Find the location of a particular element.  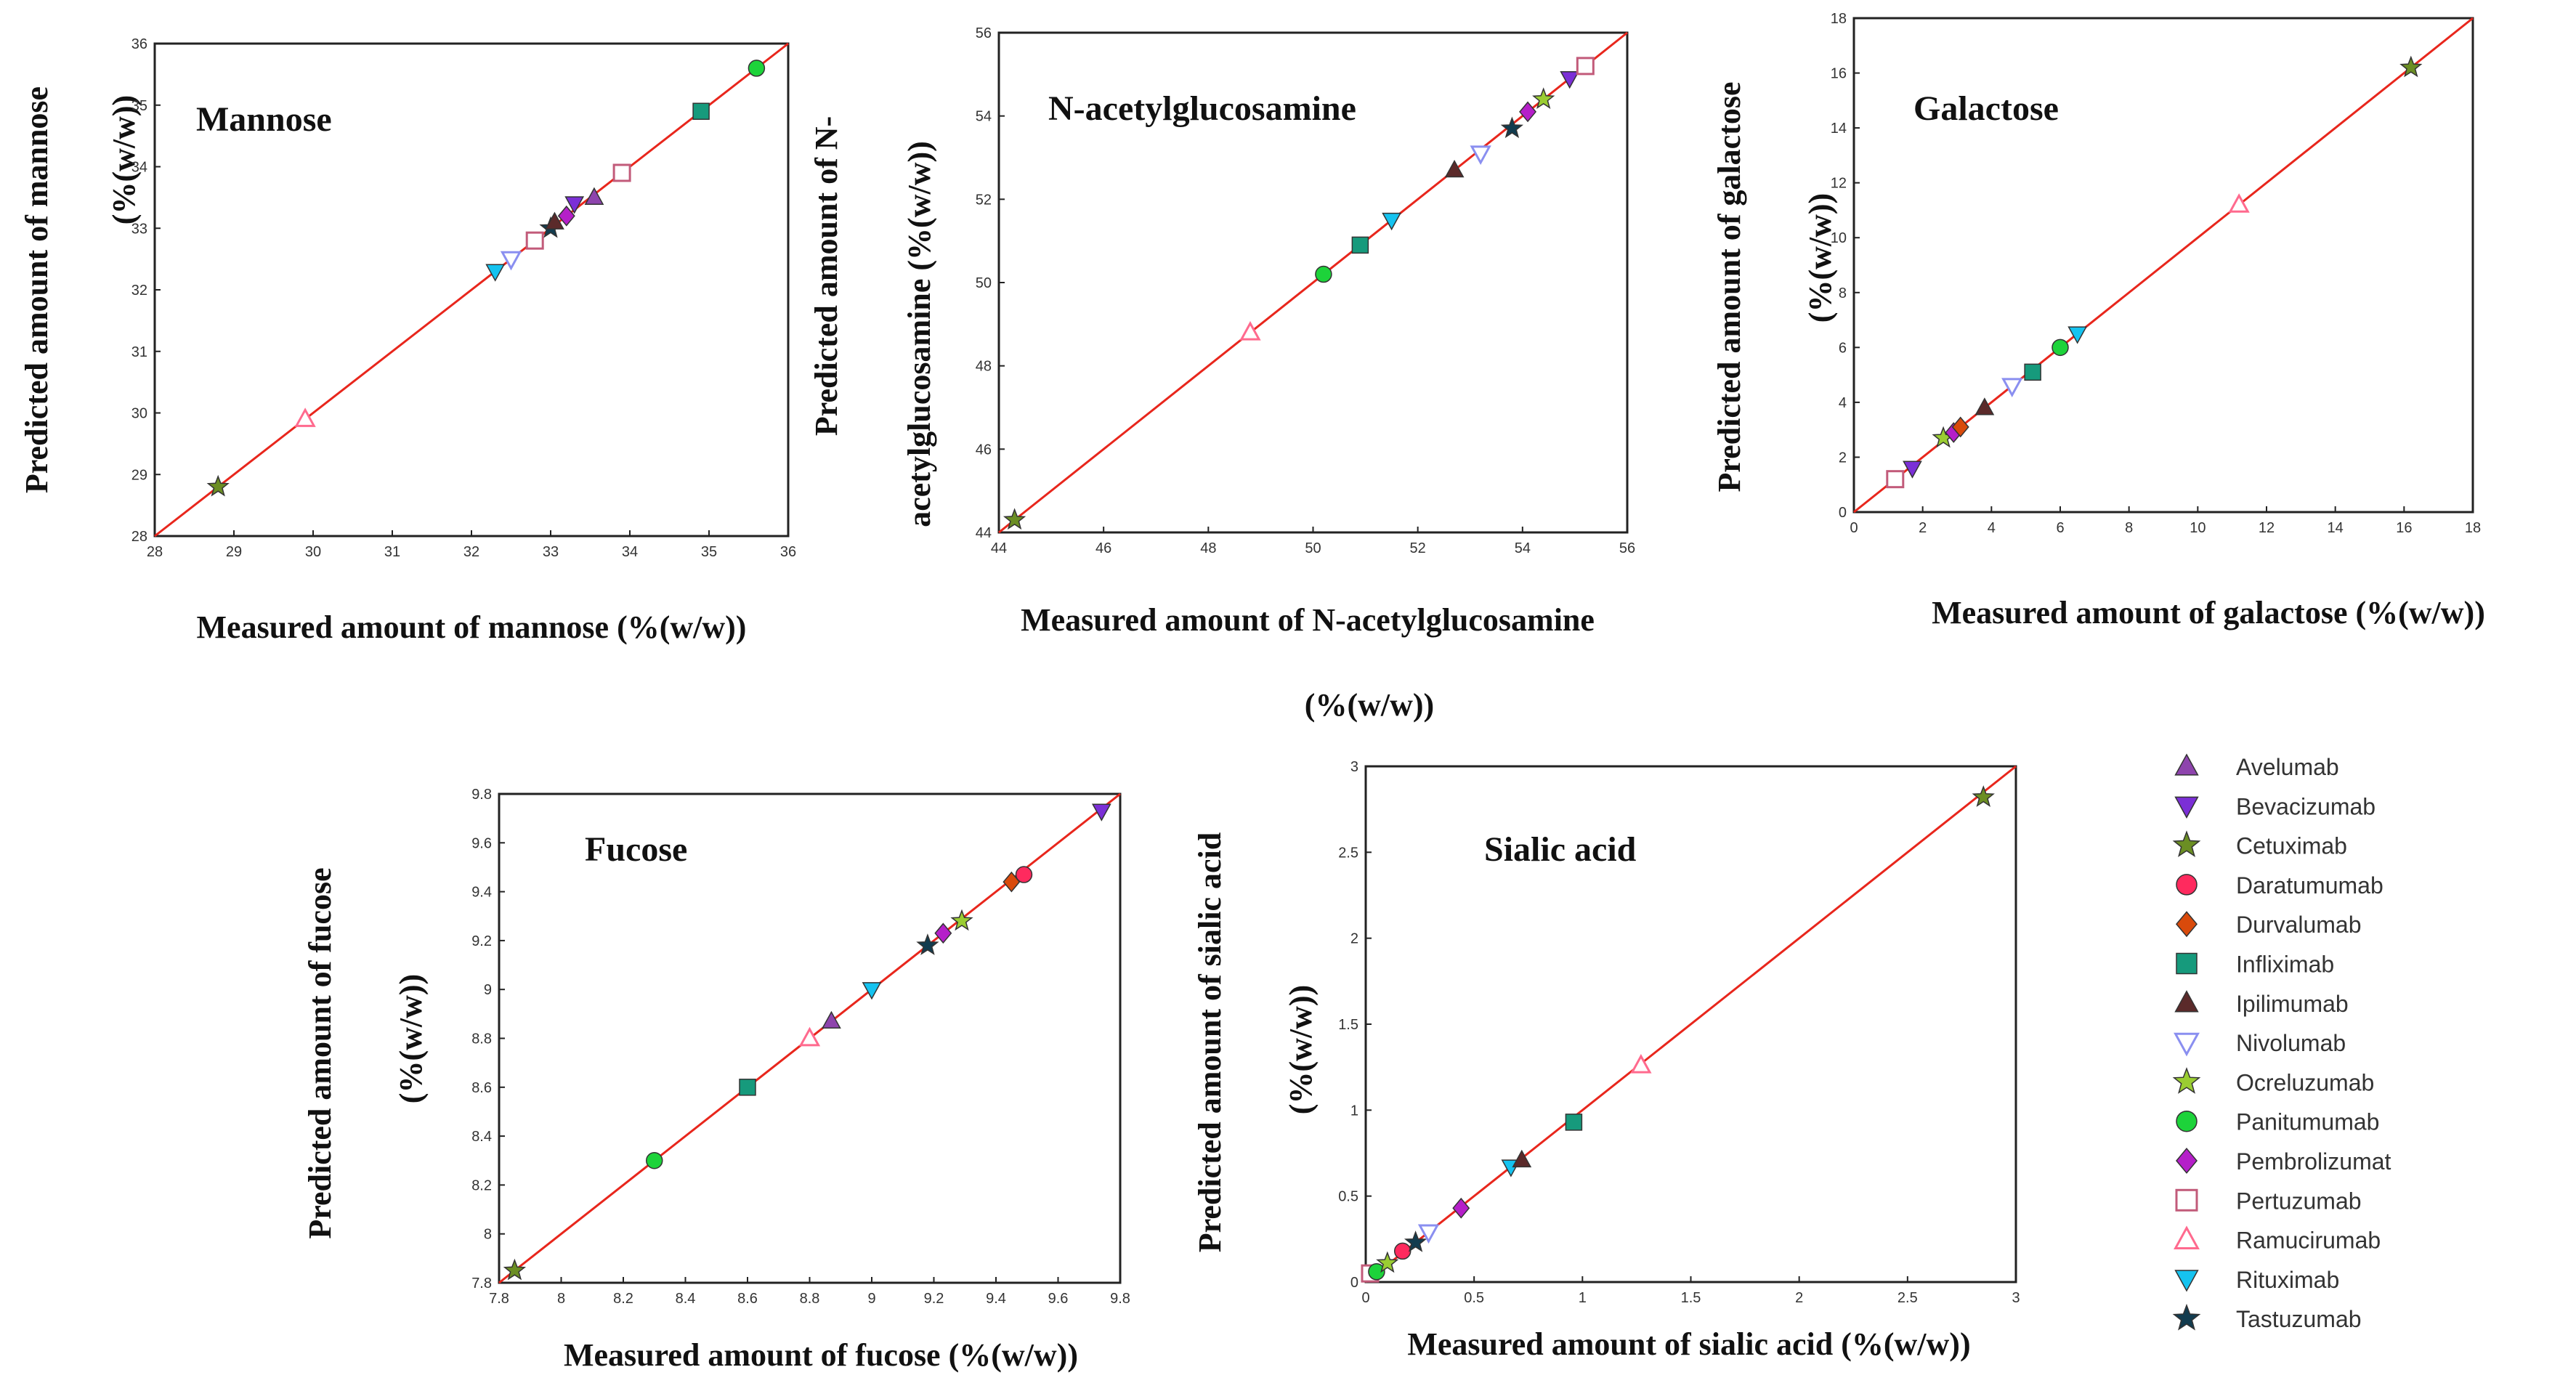

chart-title: Mannose is located at coordinates (264, 120).